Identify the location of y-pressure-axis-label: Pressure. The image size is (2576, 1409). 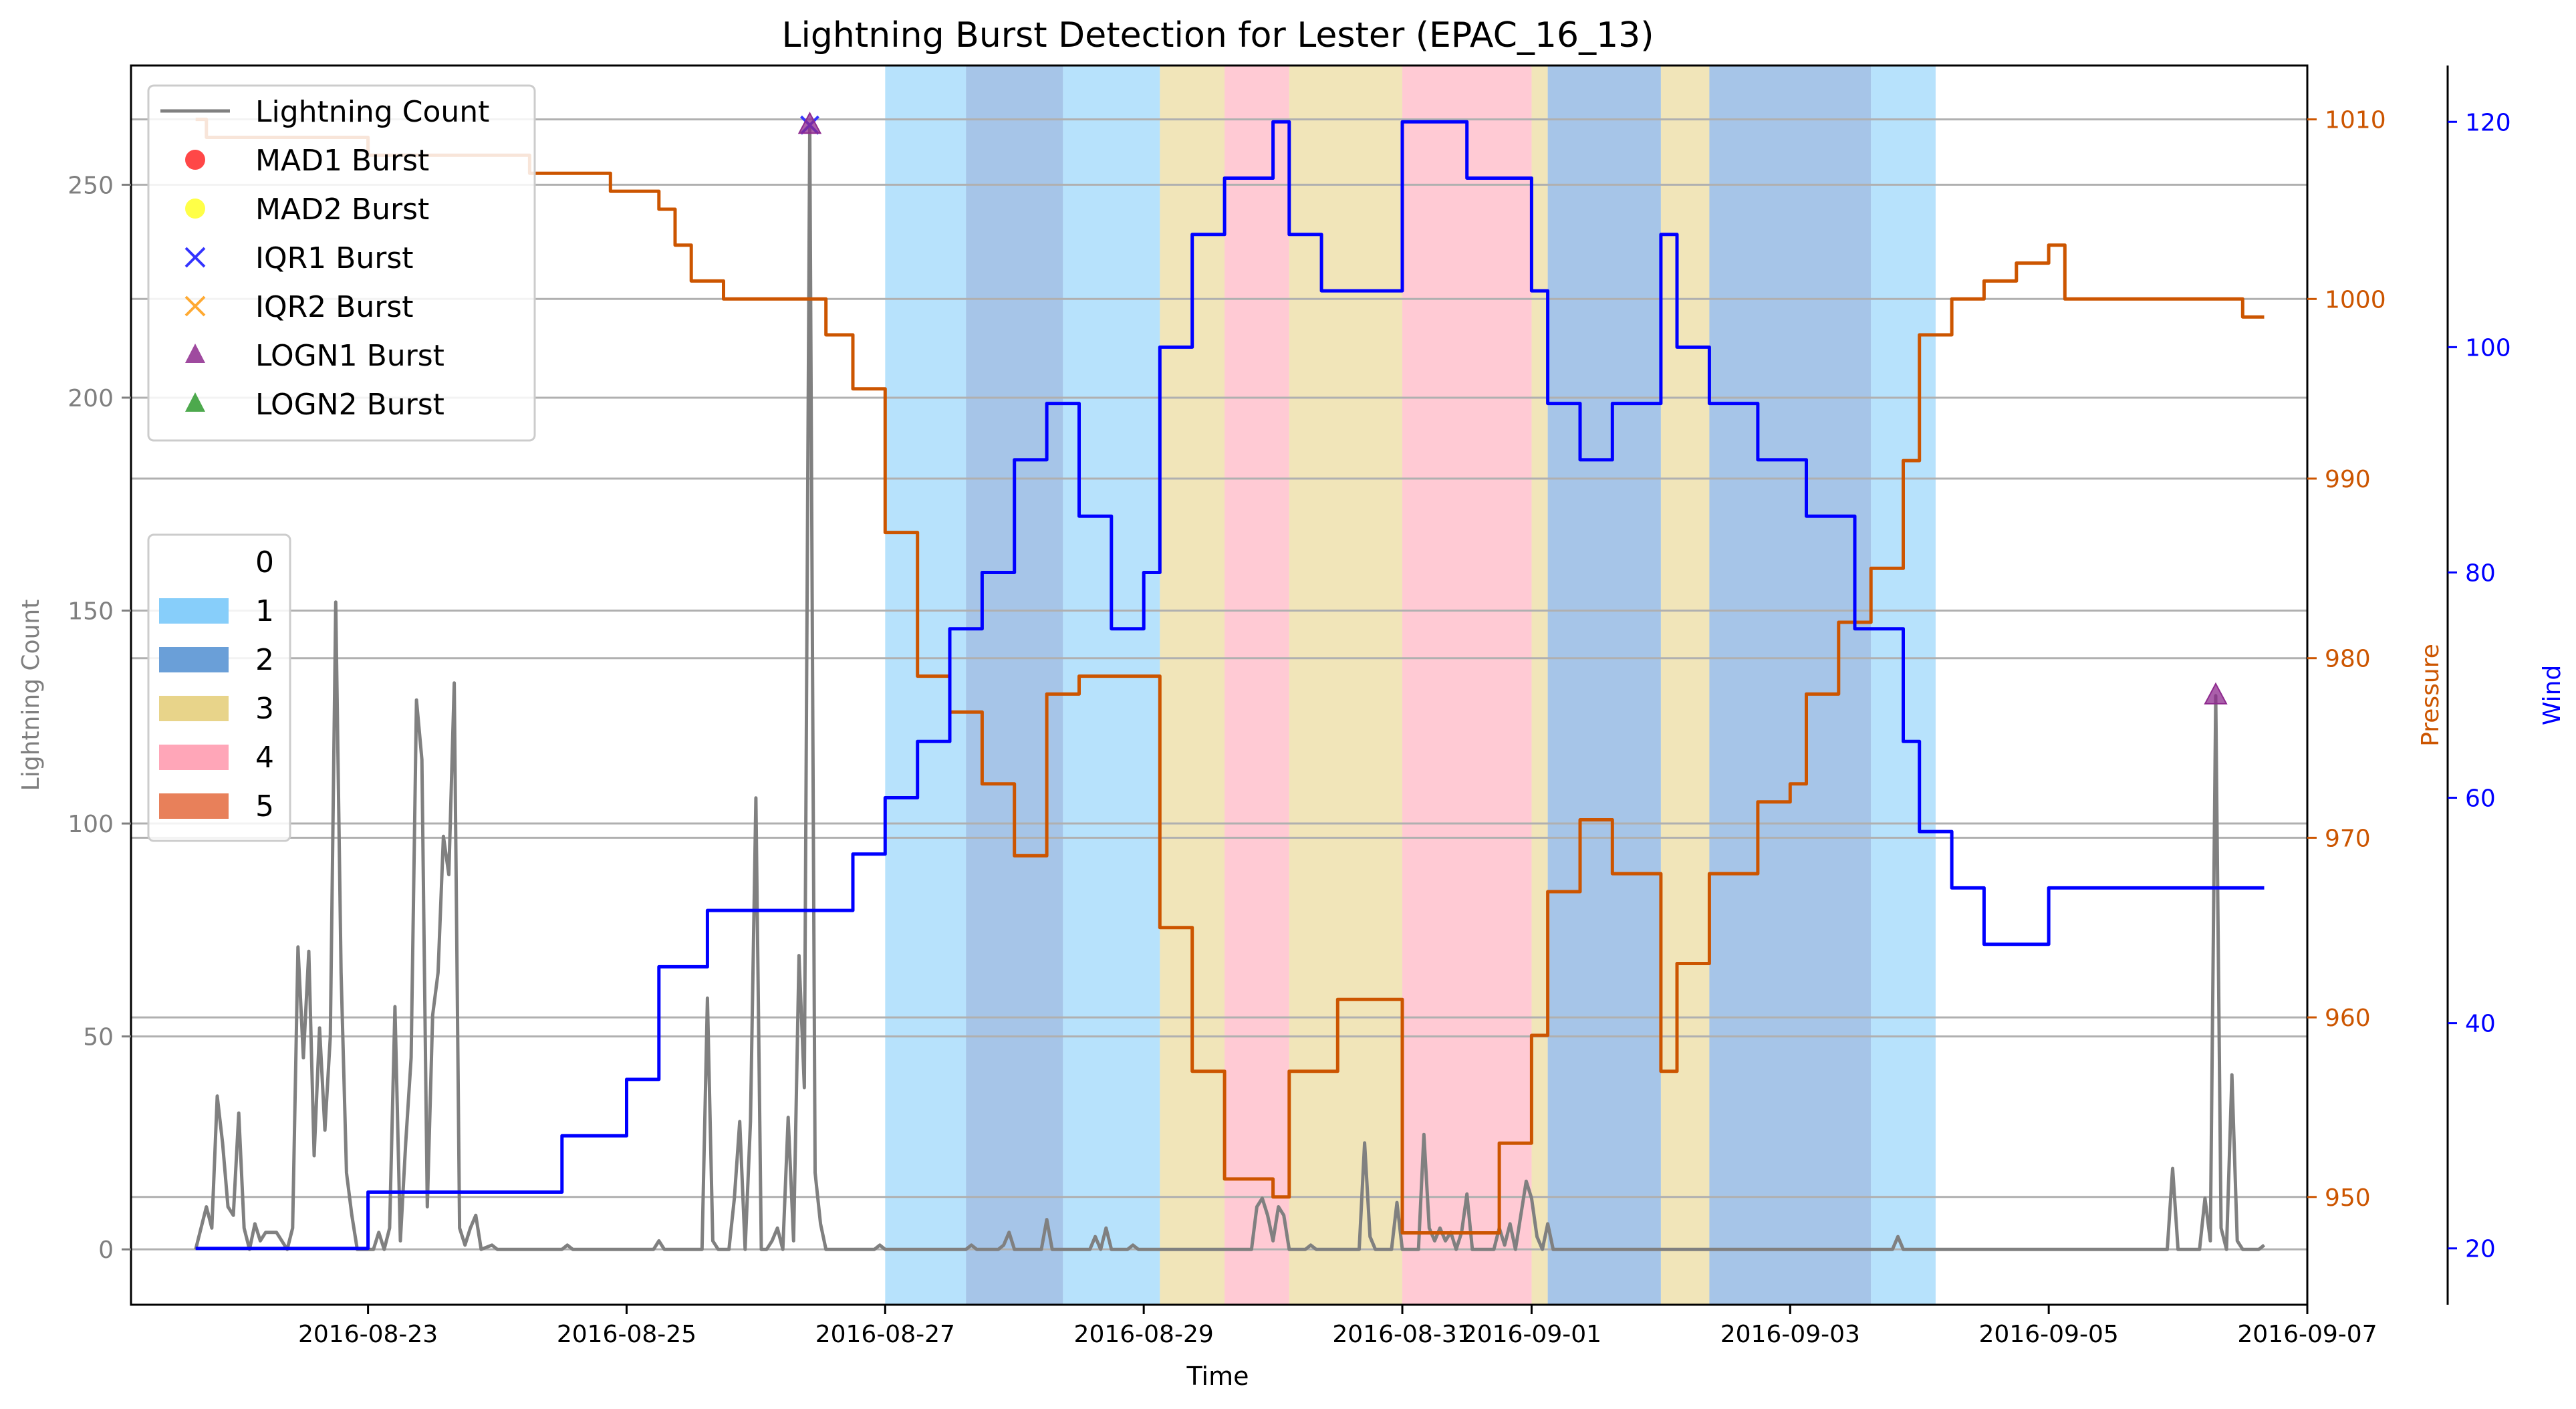
(2430, 695).